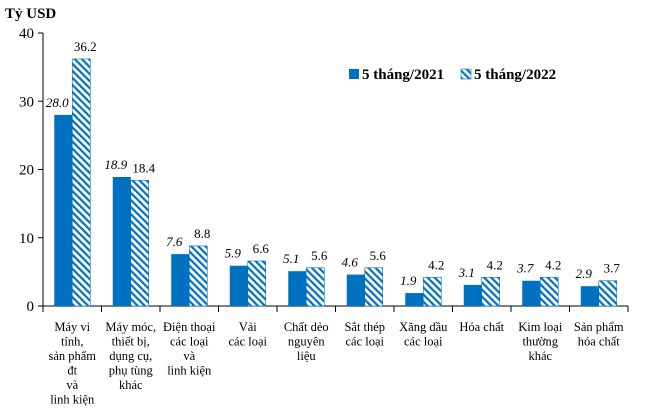 The width and height of the screenshot is (658, 415). I want to click on y-tick-label: 30, so click(26, 102).